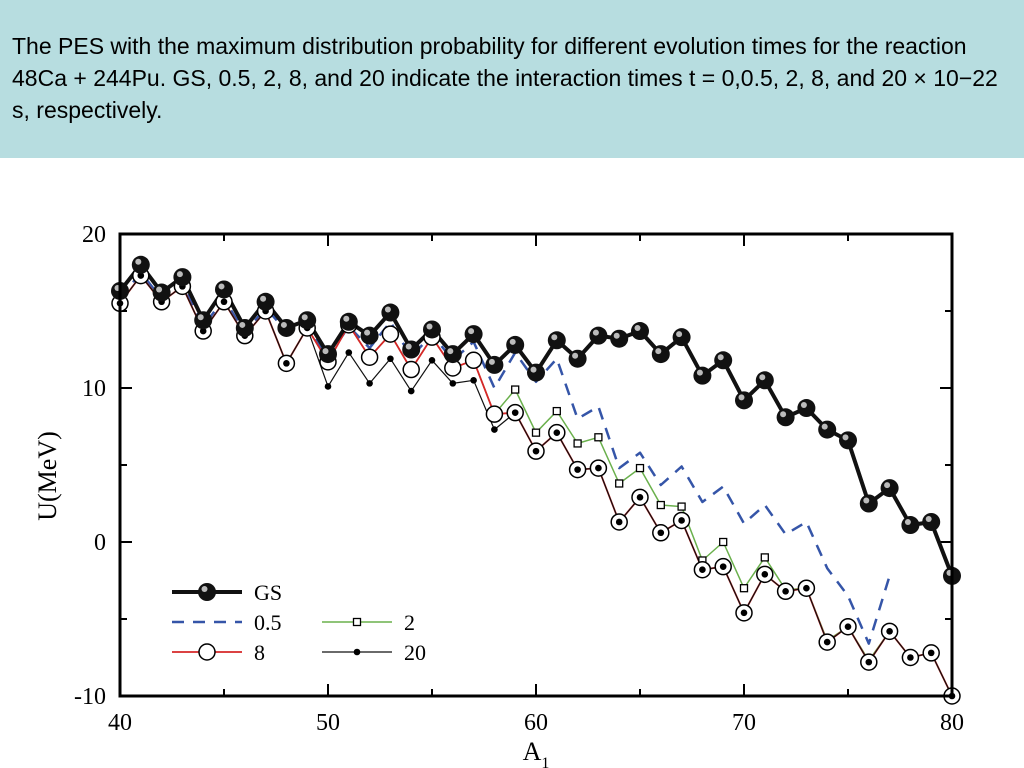  What do you see at coordinates (268, 622) in the screenshot?
I see `legend-label: 0.5` at bounding box center [268, 622].